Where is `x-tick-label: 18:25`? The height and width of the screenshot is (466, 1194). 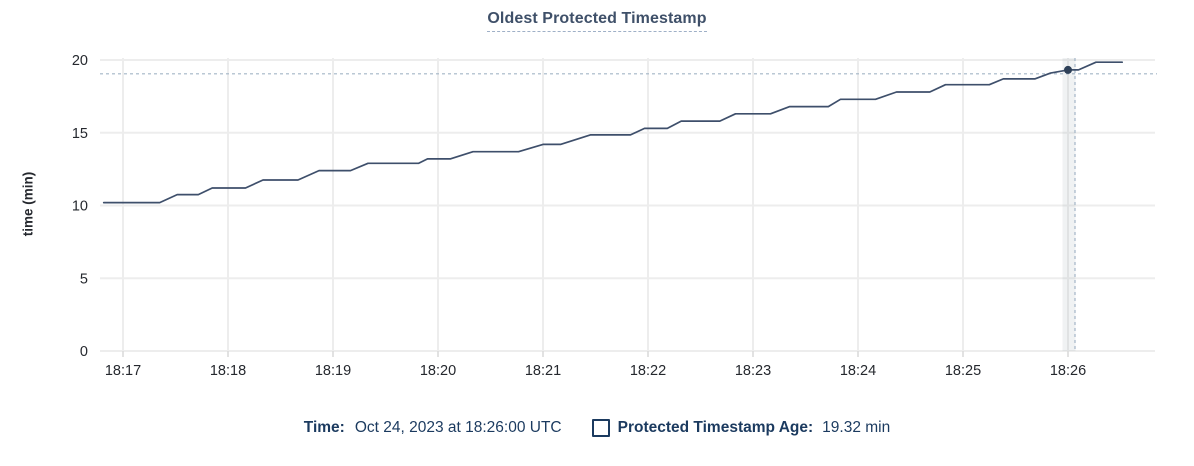 x-tick-label: 18:25 is located at coordinates (963, 371).